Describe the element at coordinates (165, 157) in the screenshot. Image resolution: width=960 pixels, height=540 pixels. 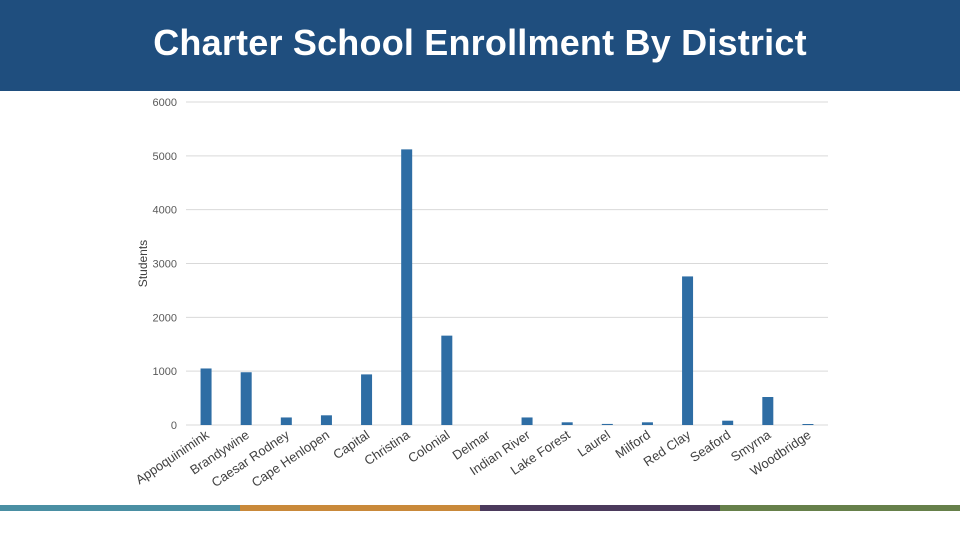
I see `y-tick-label: 5000` at that location.